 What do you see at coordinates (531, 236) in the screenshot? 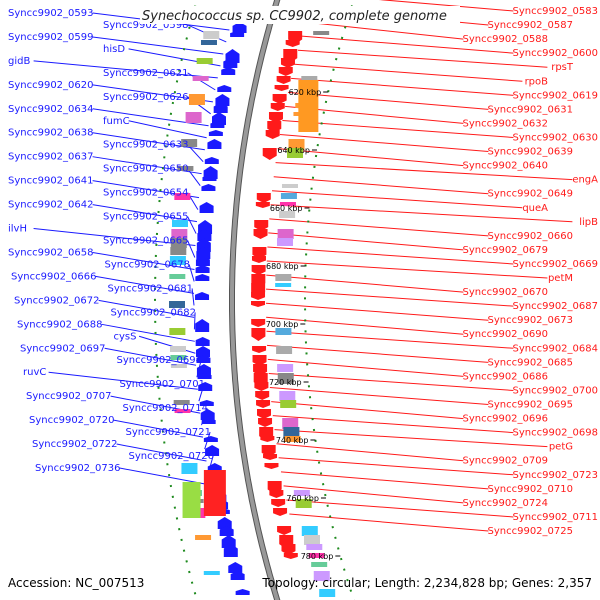
I see `right-gene-label: Syncc9902_0660` at bounding box center [531, 236].